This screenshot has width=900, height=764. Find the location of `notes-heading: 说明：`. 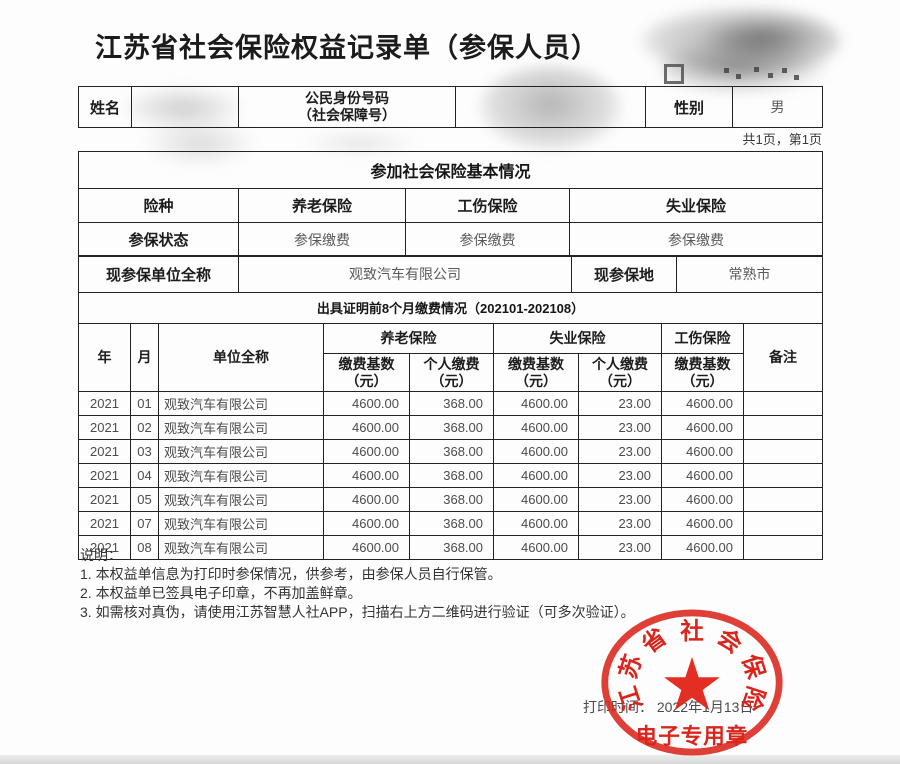

notes-heading: 说明： is located at coordinates (101, 555).